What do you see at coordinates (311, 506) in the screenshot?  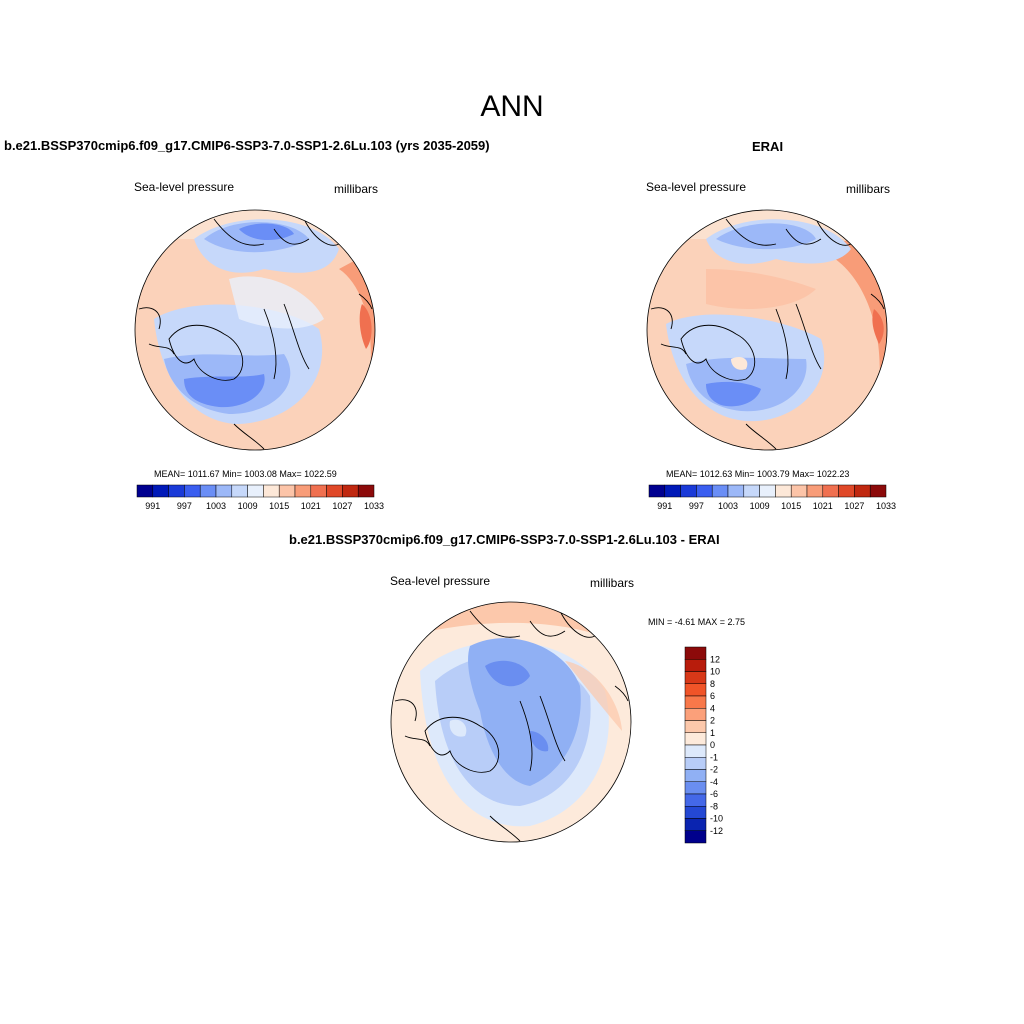 I see `panel-1-colorbar-label: 1021` at bounding box center [311, 506].